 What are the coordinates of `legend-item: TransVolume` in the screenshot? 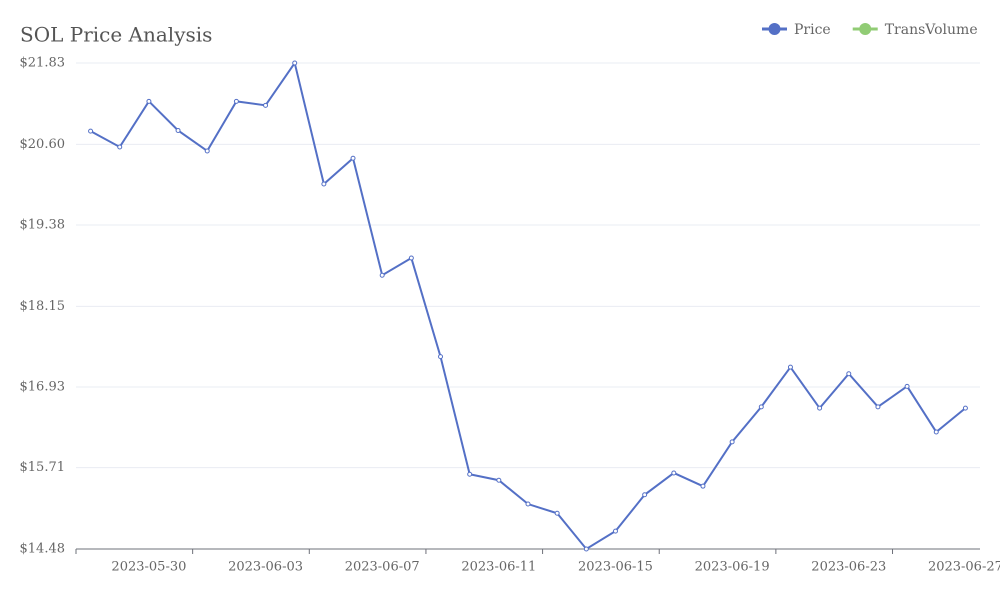 It's located at (915, 30).